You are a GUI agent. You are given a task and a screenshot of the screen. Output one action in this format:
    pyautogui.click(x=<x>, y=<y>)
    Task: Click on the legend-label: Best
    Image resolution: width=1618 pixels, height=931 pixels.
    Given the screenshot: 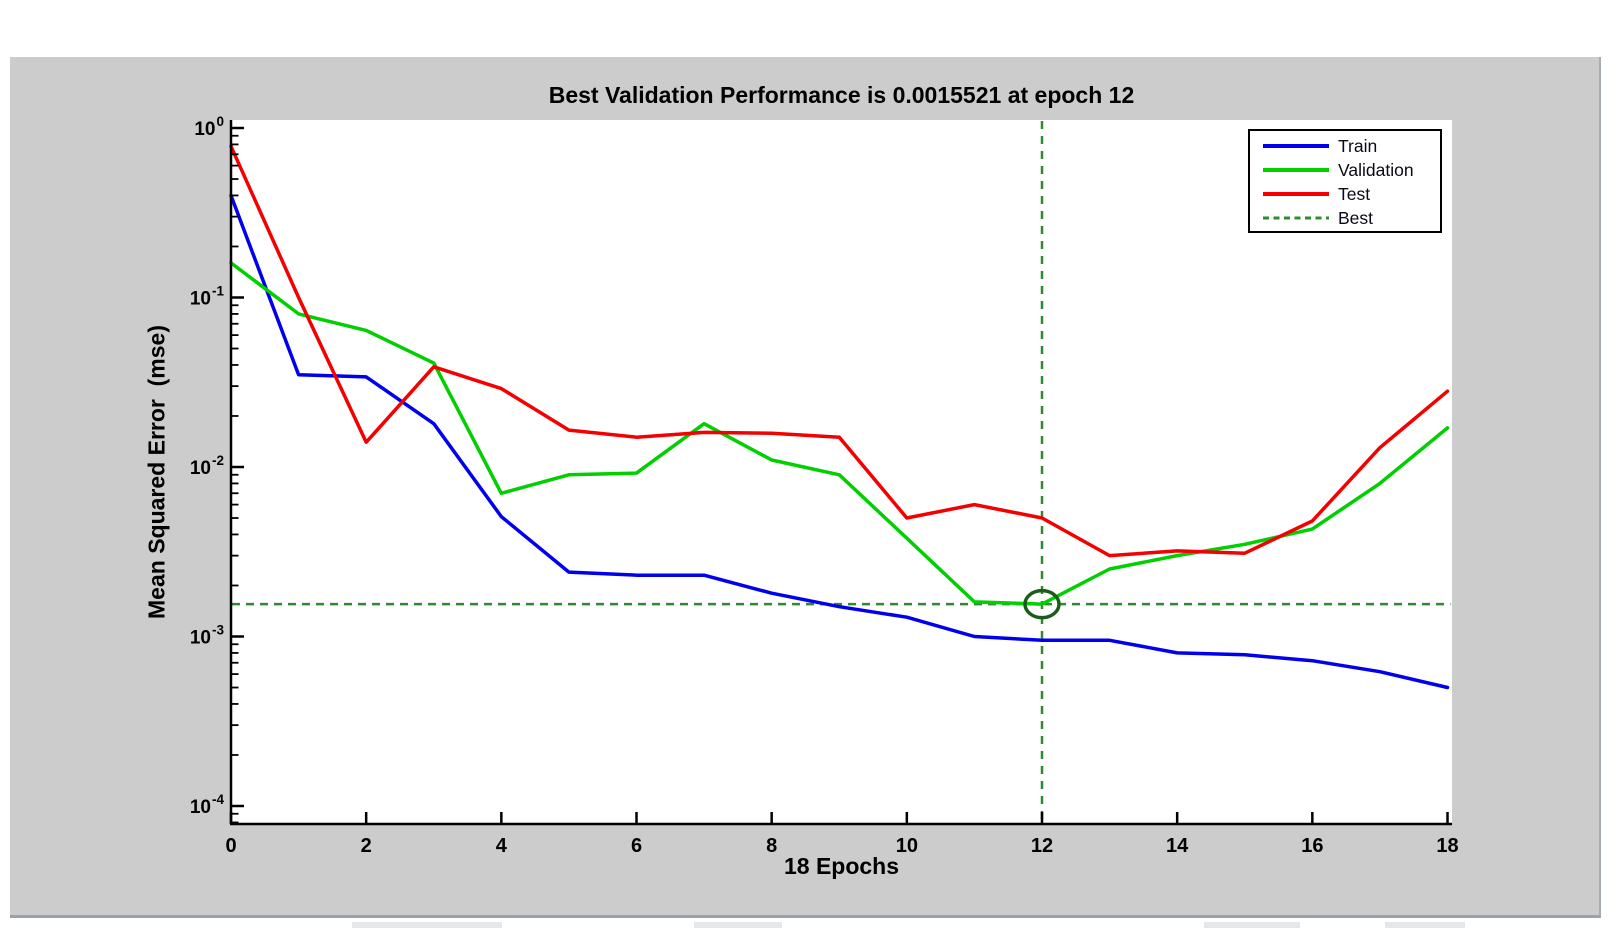 What is the action you would take?
    pyautogui.click(x=1356, y=218)
    